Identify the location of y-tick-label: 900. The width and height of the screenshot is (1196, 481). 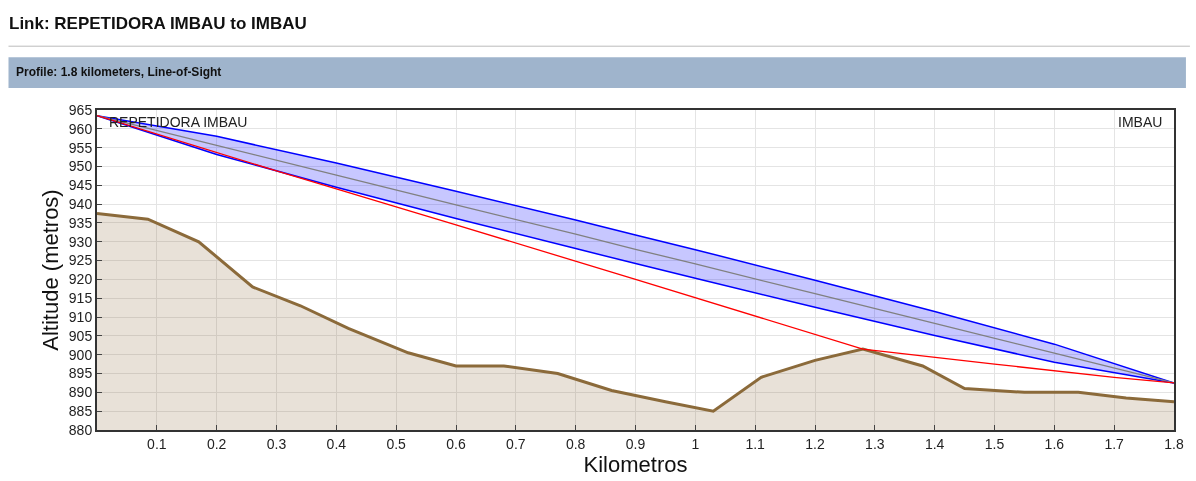
(80, 354).